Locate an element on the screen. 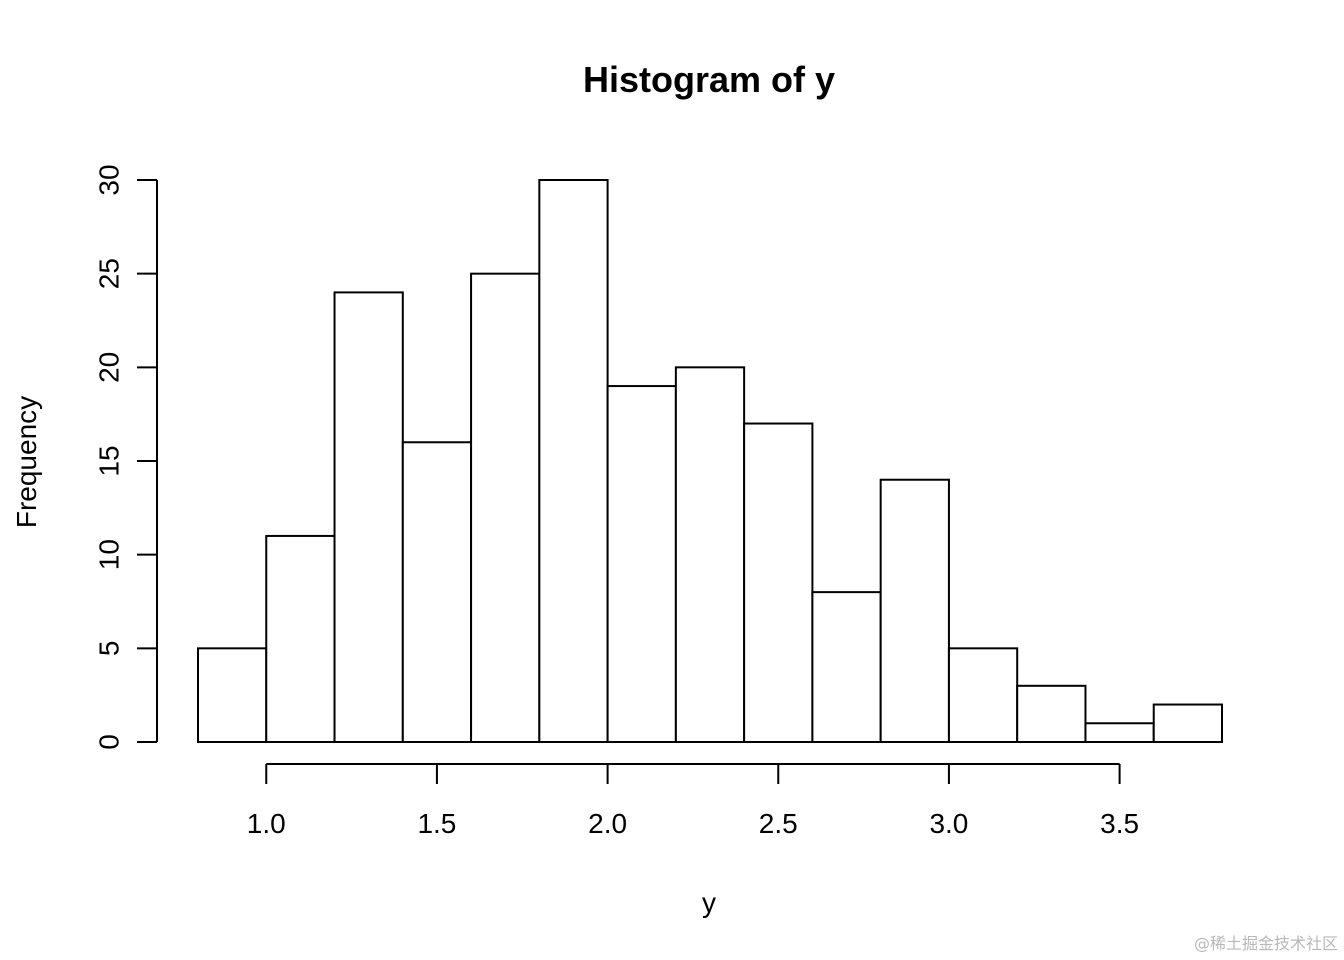  y-tick-label: 0 is located at coordinates (108, 742).